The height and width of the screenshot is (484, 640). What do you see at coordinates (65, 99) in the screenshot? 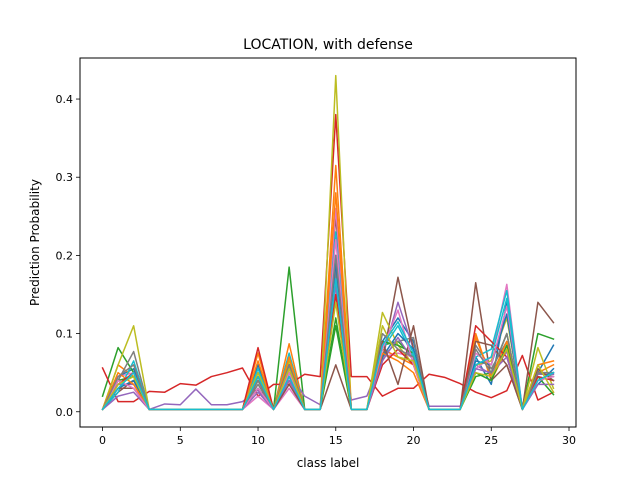
I see `y-tick-label: 0.4` at bounding box center [65, 99].